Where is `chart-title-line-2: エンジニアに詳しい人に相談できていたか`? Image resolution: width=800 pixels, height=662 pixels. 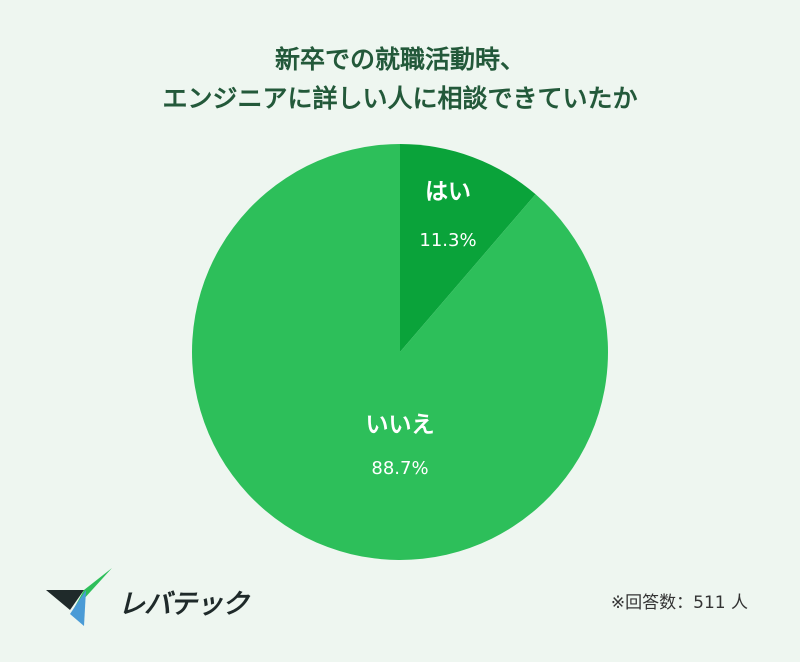 chart-title-line-2: エンジニアに詳しい人に相談できていたか is located at coordinates (400, 98).